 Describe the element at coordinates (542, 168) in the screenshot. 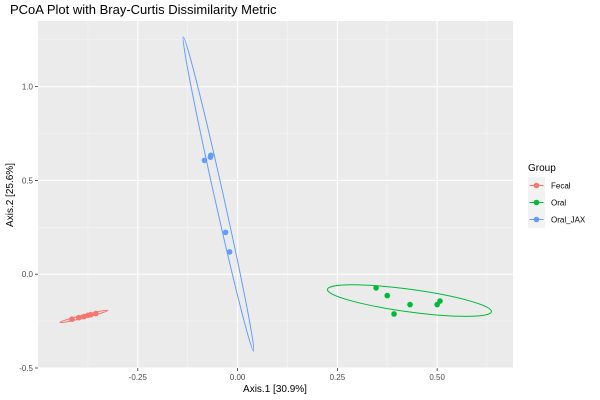

I see `legend-title: Group` at that location.